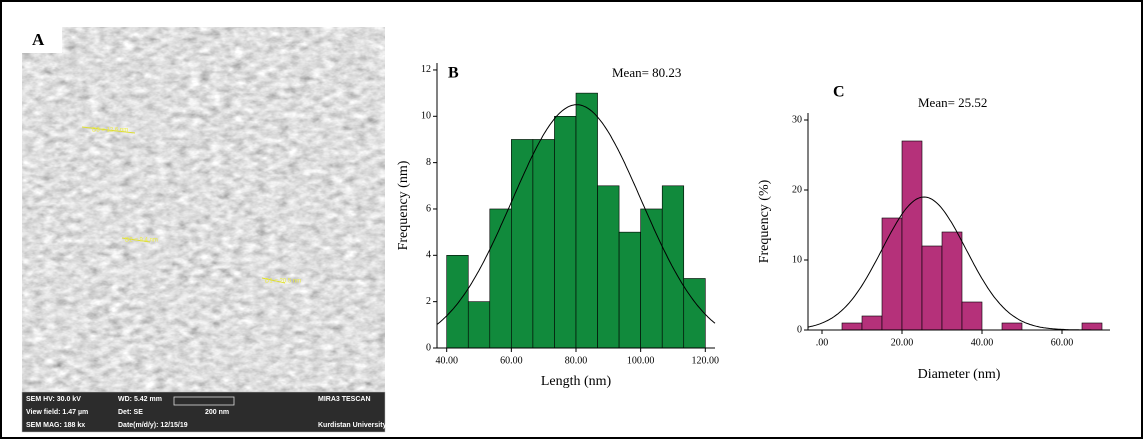 The width and height of the screenshot is (1143, 439). Describe the element at coordinates (57, 412) in the screenshot. I see `info-text: View field: 1.47 µm` at that location.